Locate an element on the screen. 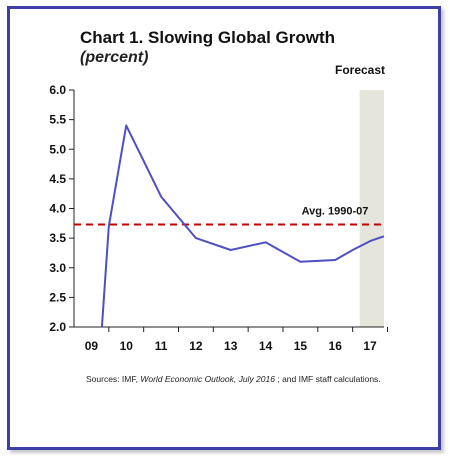 The width and height of the screenshot is (450, 460). x-tick-label: 16 is located at coordinates (336, 346).